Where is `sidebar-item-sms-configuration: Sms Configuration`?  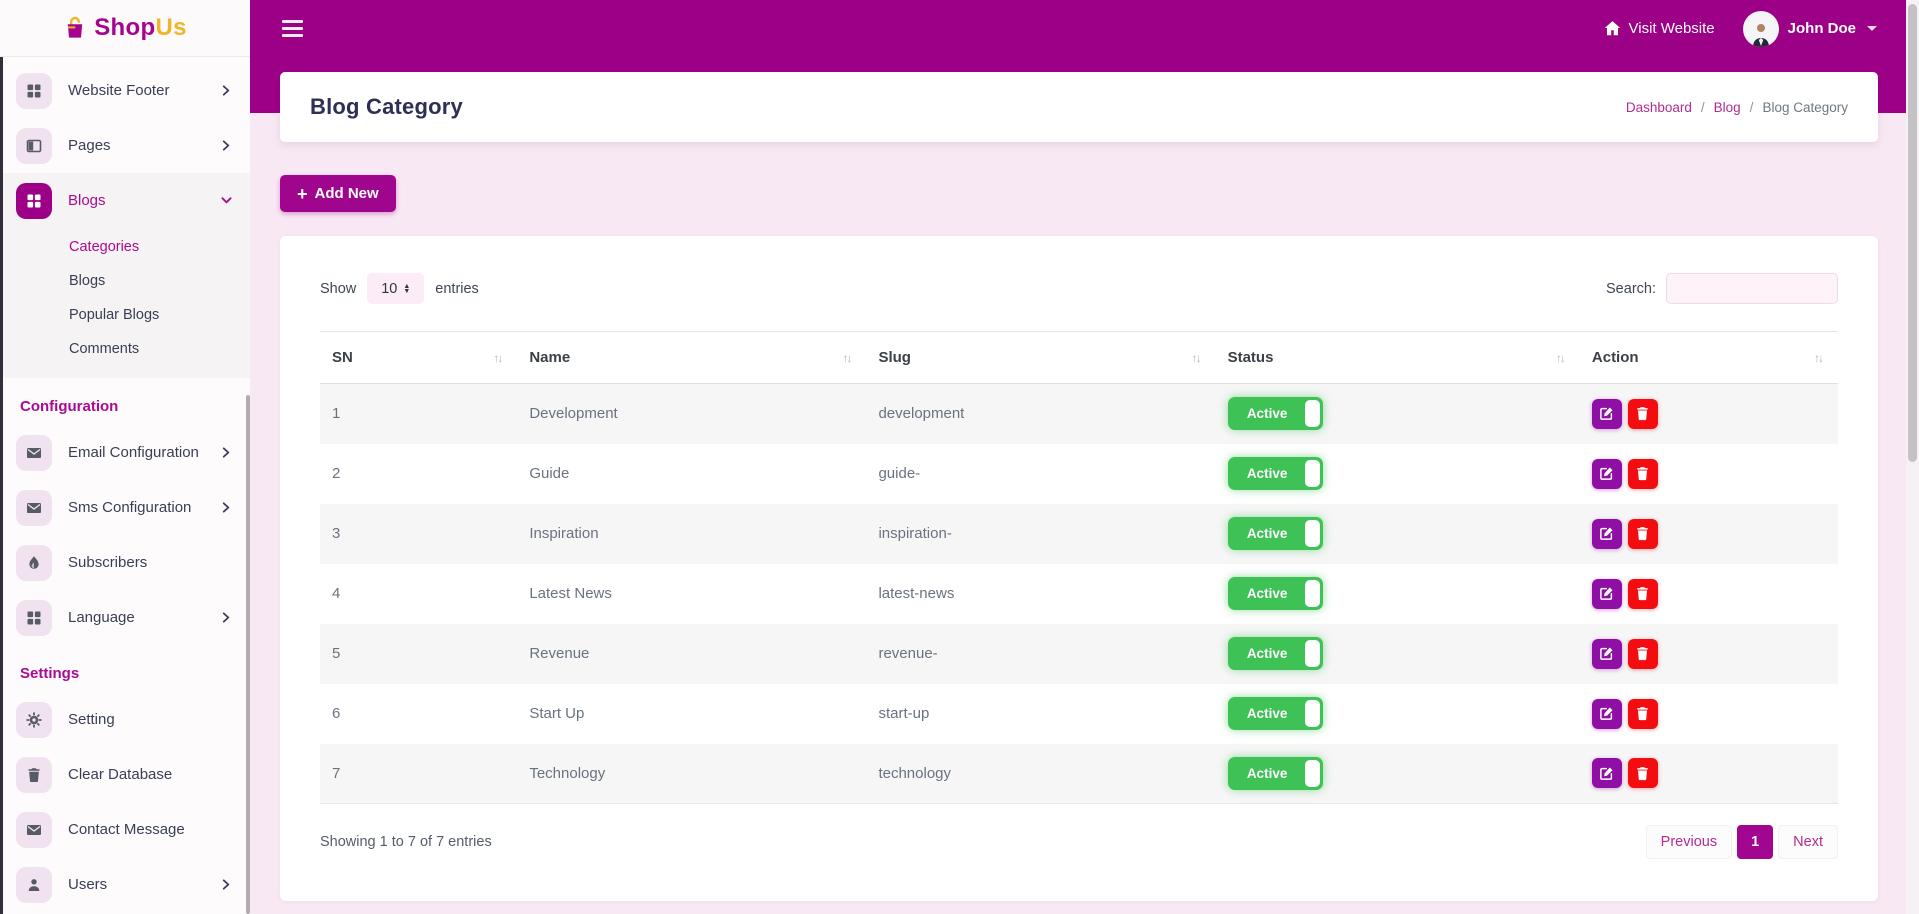
sidebar-item-sms-configuration: Sms Configuration is located at coordinates (125, 507).